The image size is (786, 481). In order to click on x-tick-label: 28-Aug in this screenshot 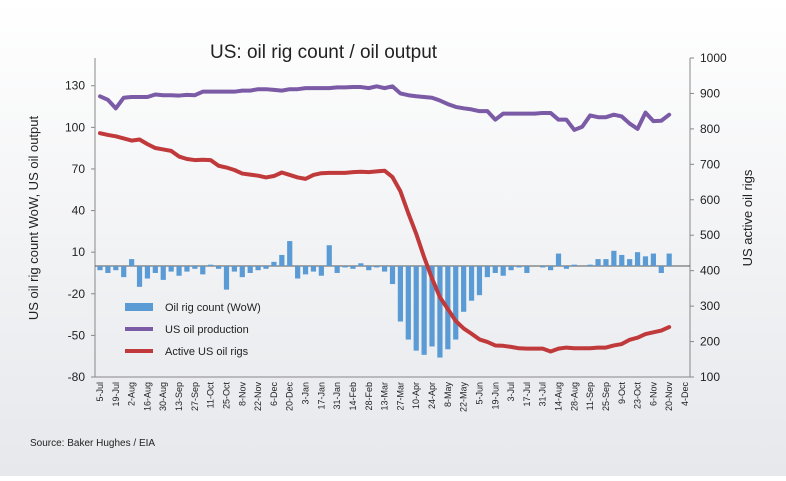, I will do `click(574, 396)`.